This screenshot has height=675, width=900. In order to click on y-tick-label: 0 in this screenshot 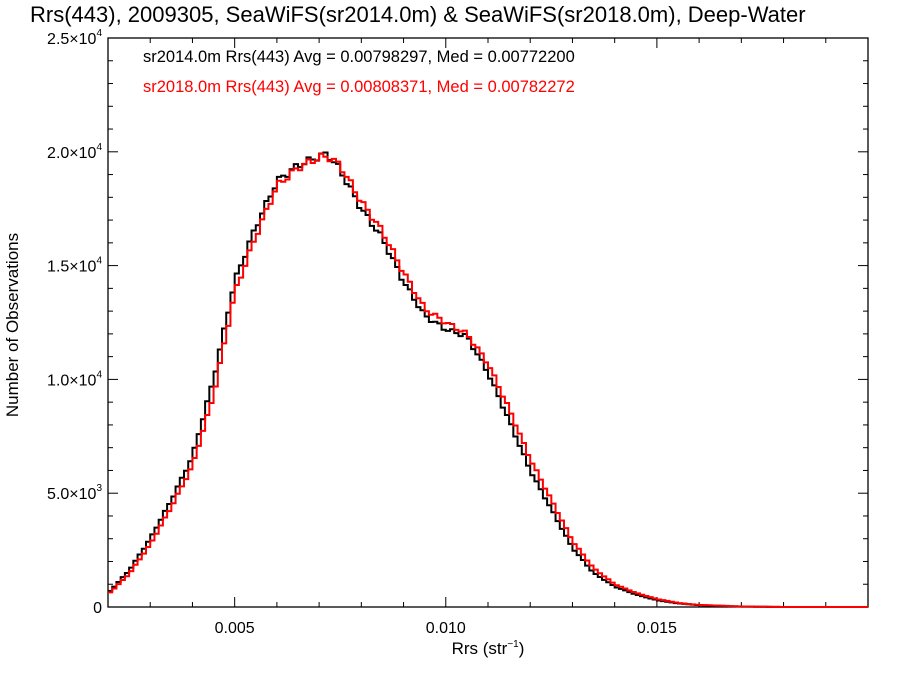, I will do `click(97, 608)`.